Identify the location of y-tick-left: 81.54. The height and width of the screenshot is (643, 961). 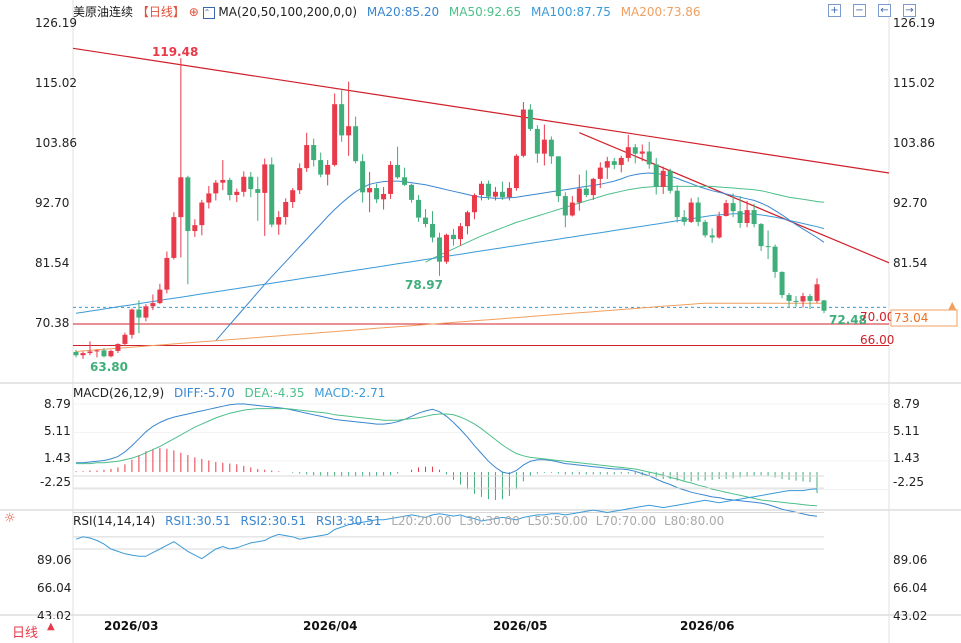
(52, 263).